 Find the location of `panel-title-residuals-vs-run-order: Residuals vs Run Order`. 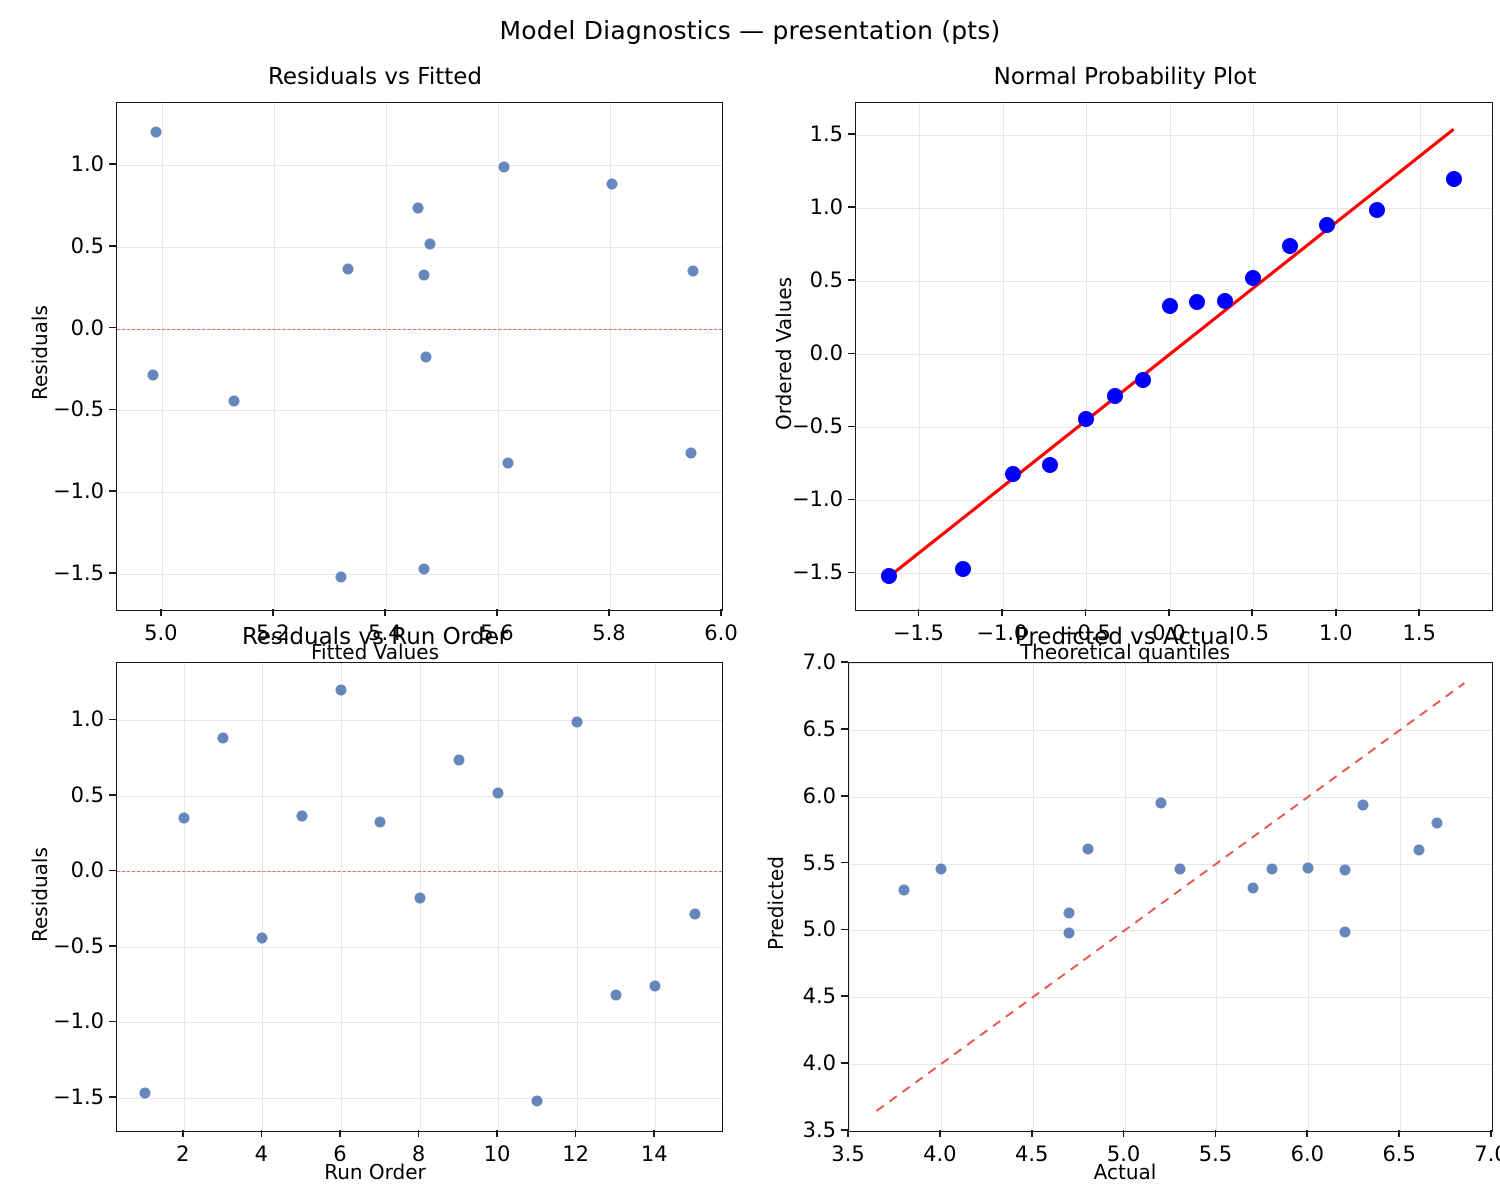

panel-title-residuals-vs-run-order: Residuals vs Run Order is located at coordinates (375, 637).